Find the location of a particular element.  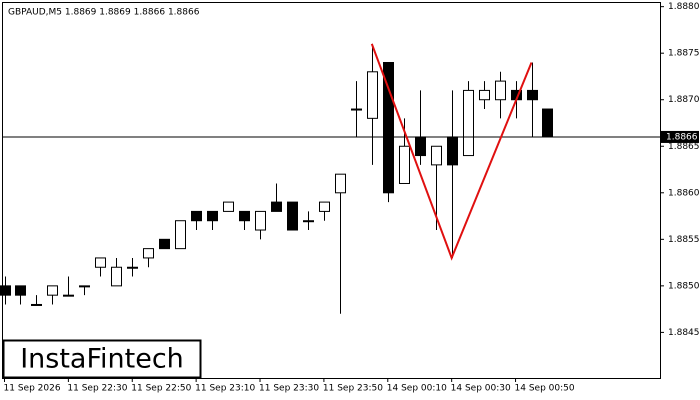

current-price-label: 1.8866 is located at coordinates (682, 137).